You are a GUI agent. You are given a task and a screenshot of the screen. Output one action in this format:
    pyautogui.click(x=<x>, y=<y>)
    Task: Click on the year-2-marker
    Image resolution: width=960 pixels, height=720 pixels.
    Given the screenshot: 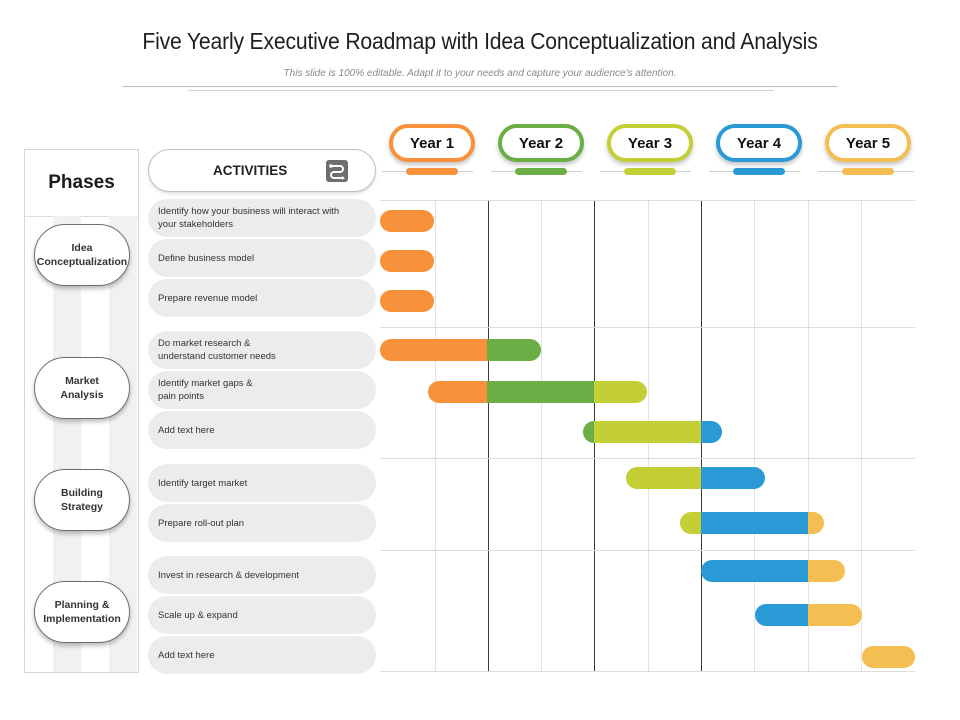 What is the action you would take?
    pyautogui.click(x=541, y=171)
    